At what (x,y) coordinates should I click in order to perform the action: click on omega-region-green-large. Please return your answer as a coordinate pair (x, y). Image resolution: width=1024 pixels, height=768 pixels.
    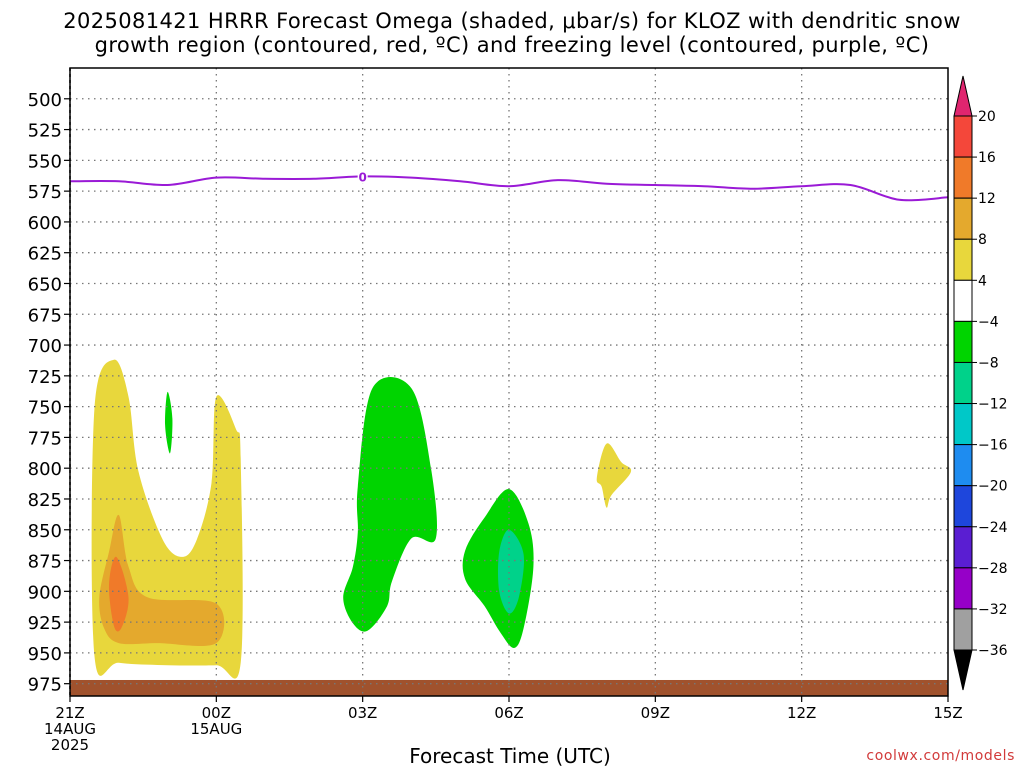
    Looking at the image, I should click on (390, 504).